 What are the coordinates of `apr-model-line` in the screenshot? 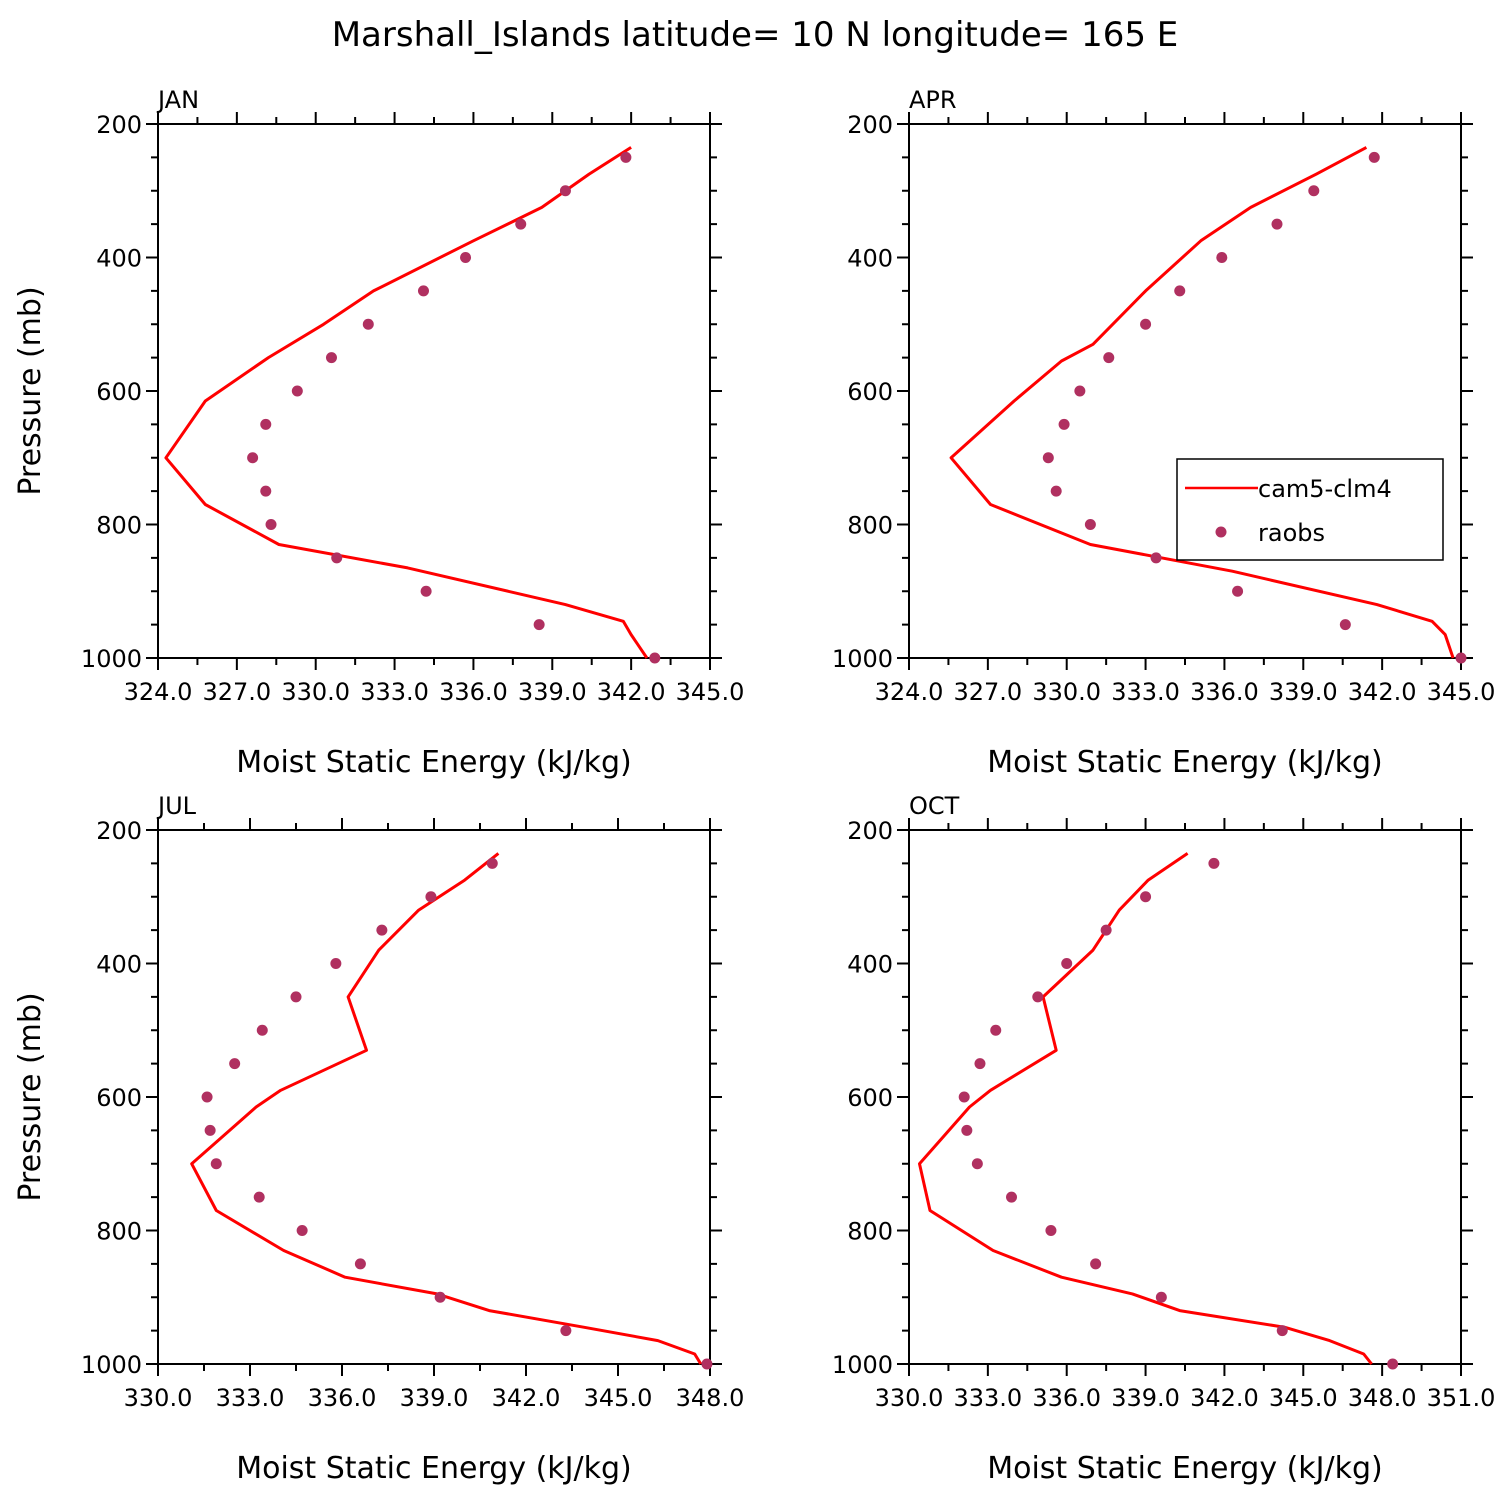 It's located at (1202, 402).